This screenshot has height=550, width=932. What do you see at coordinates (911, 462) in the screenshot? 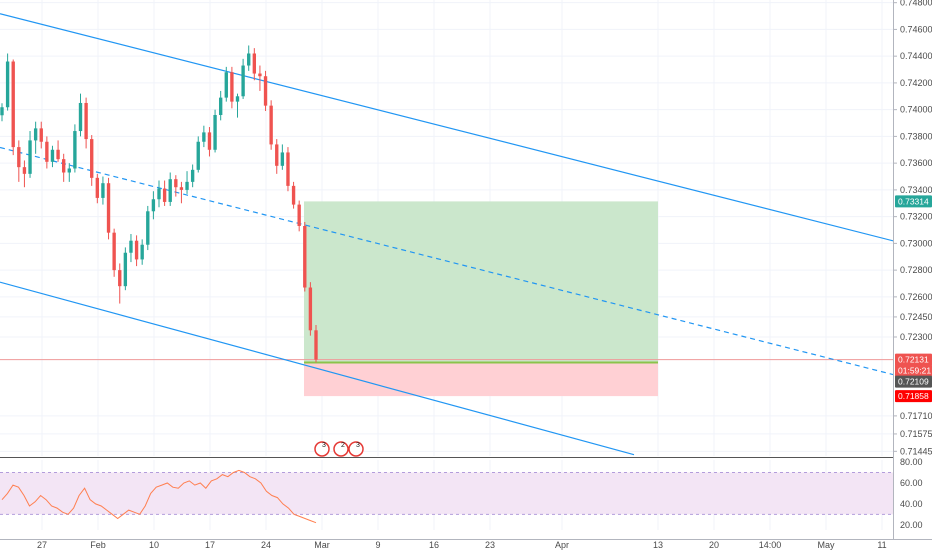
I see `rsi-tick-label: 80.00` at bounding box center [911, 462].